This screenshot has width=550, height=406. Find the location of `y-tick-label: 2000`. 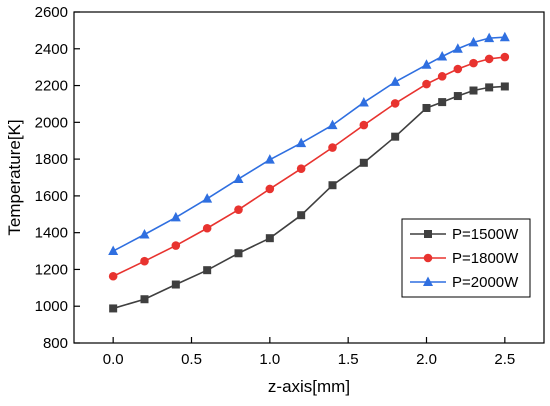

y-tick-label: 2000 is located at coordinates (51, 122).